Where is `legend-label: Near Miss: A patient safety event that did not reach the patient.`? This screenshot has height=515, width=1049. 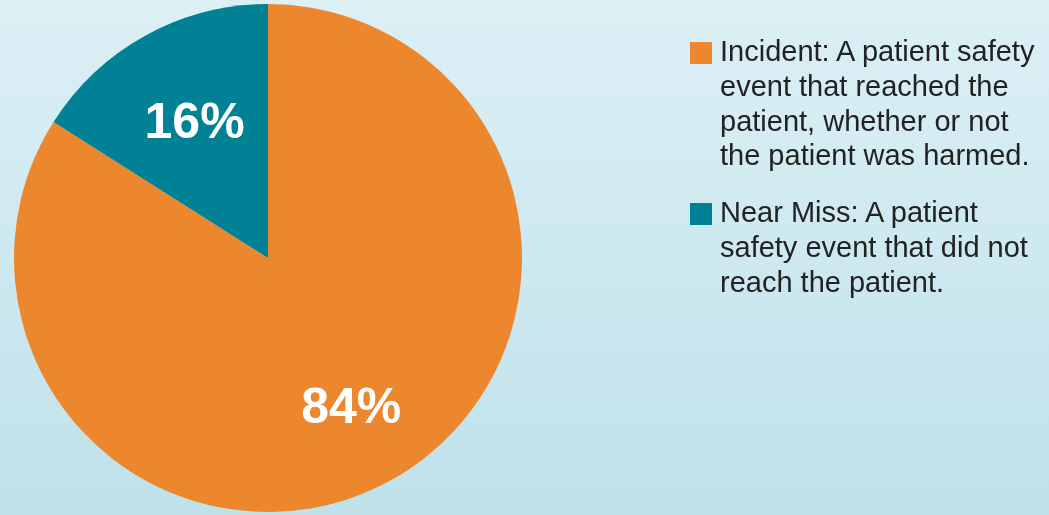
legend-label: Near Miss: A patient safety event that did not reach the patient. is located at coordinates (874, 247).